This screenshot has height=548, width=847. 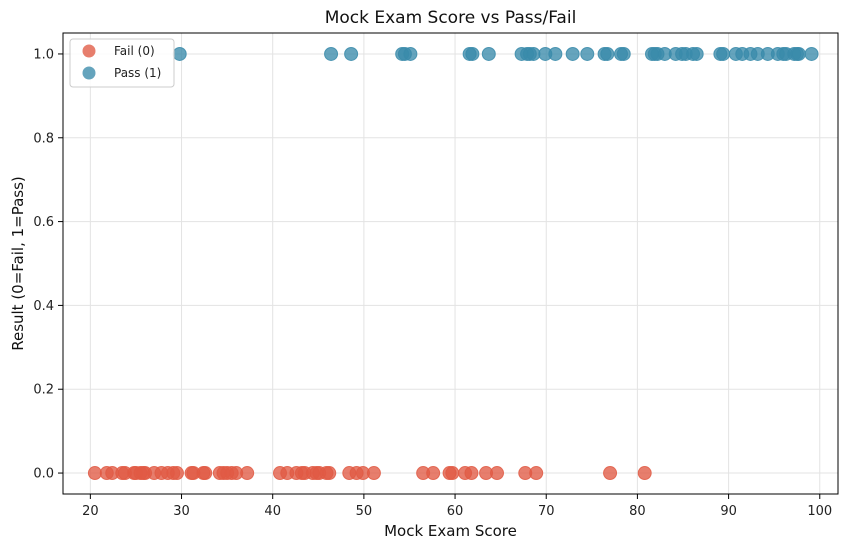 What do you see at coordinates (364, 511) in the screenshot?
I see `x-tick-label: 50` at bounding box center [364, 511].